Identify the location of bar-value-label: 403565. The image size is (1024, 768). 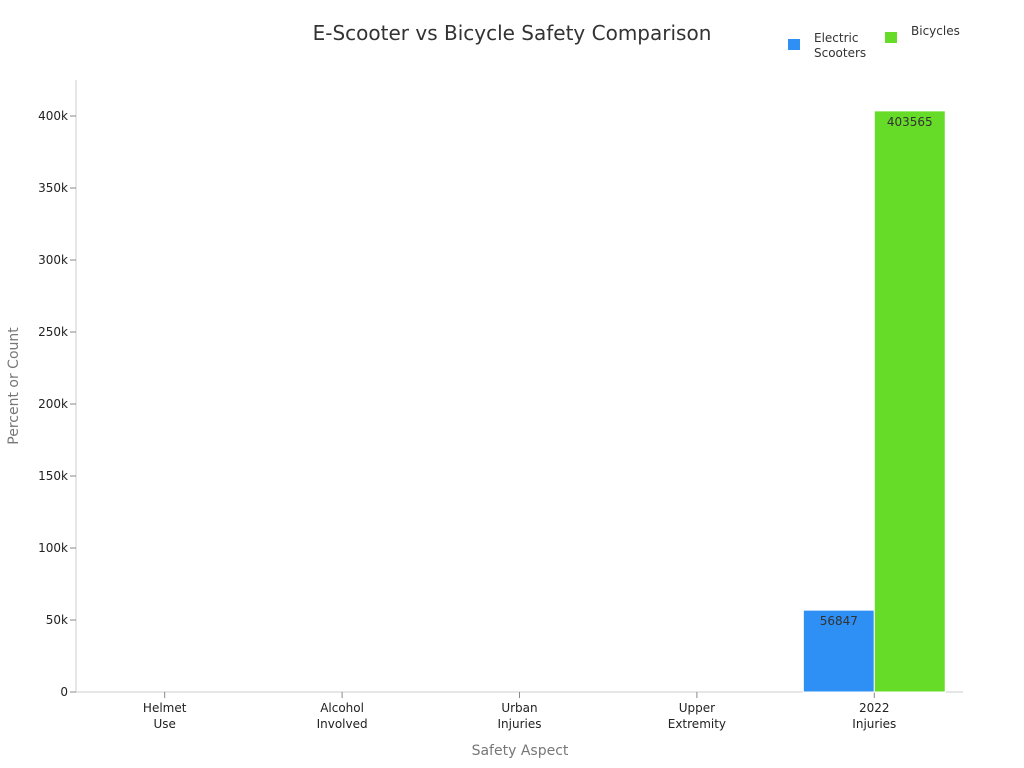
(910, 122).